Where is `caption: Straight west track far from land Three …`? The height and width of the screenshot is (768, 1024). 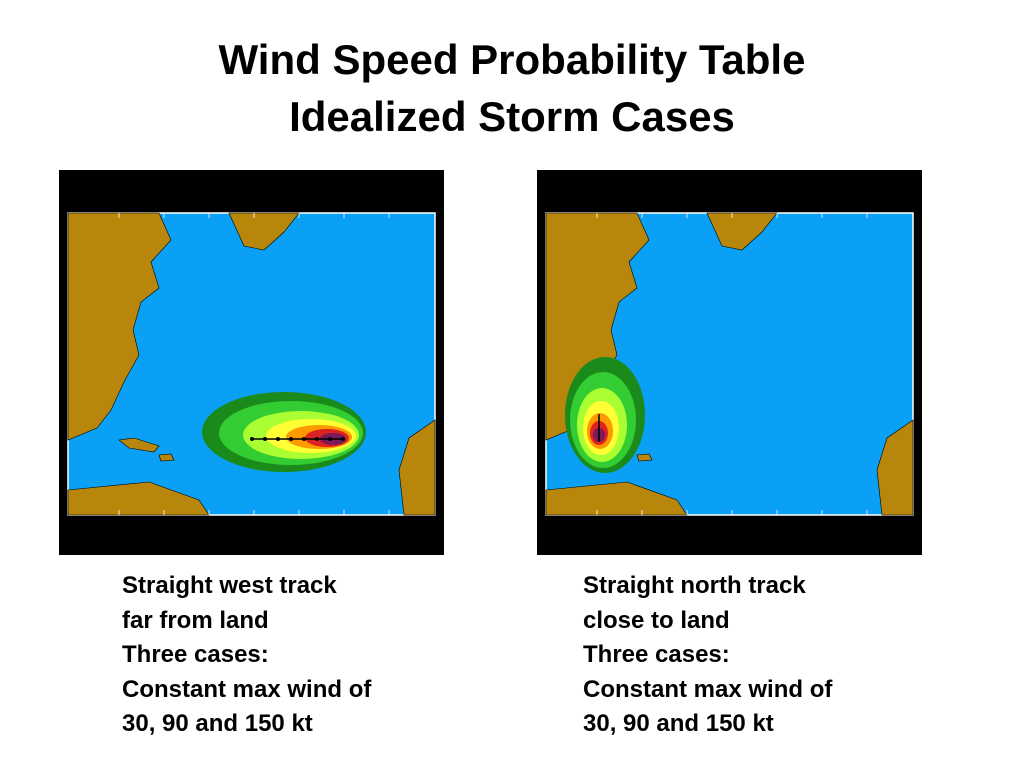 caption: Straight west track far from land Three … is located at coordinates (246, 655).